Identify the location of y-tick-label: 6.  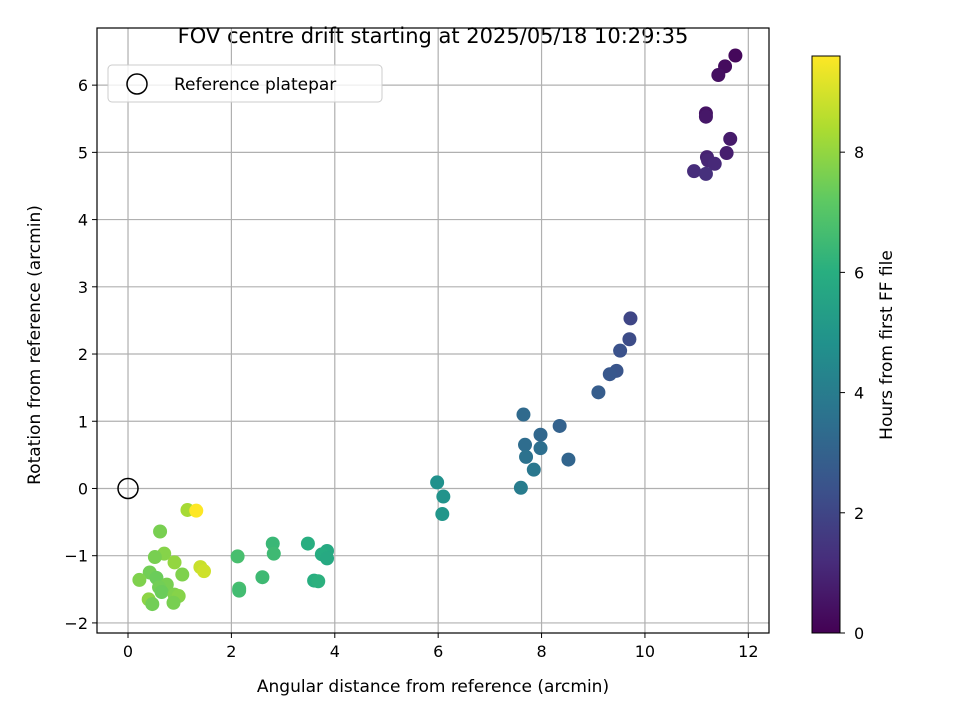
(83, 85).